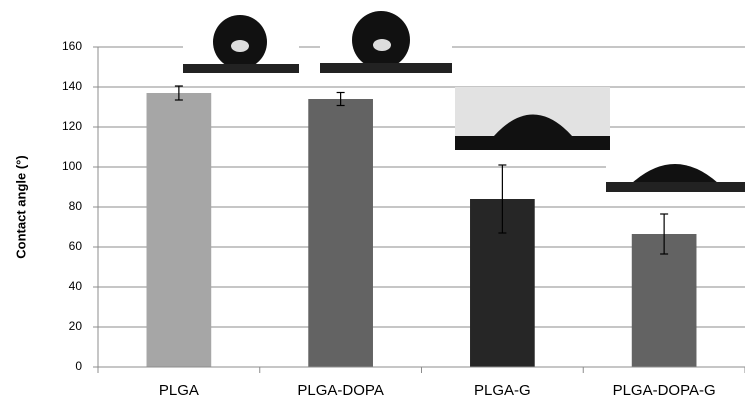  What do you see at coordinates (76, 206) in the screenshot?
I see `y-tick-label: 80` at bounding box center [76, 206].